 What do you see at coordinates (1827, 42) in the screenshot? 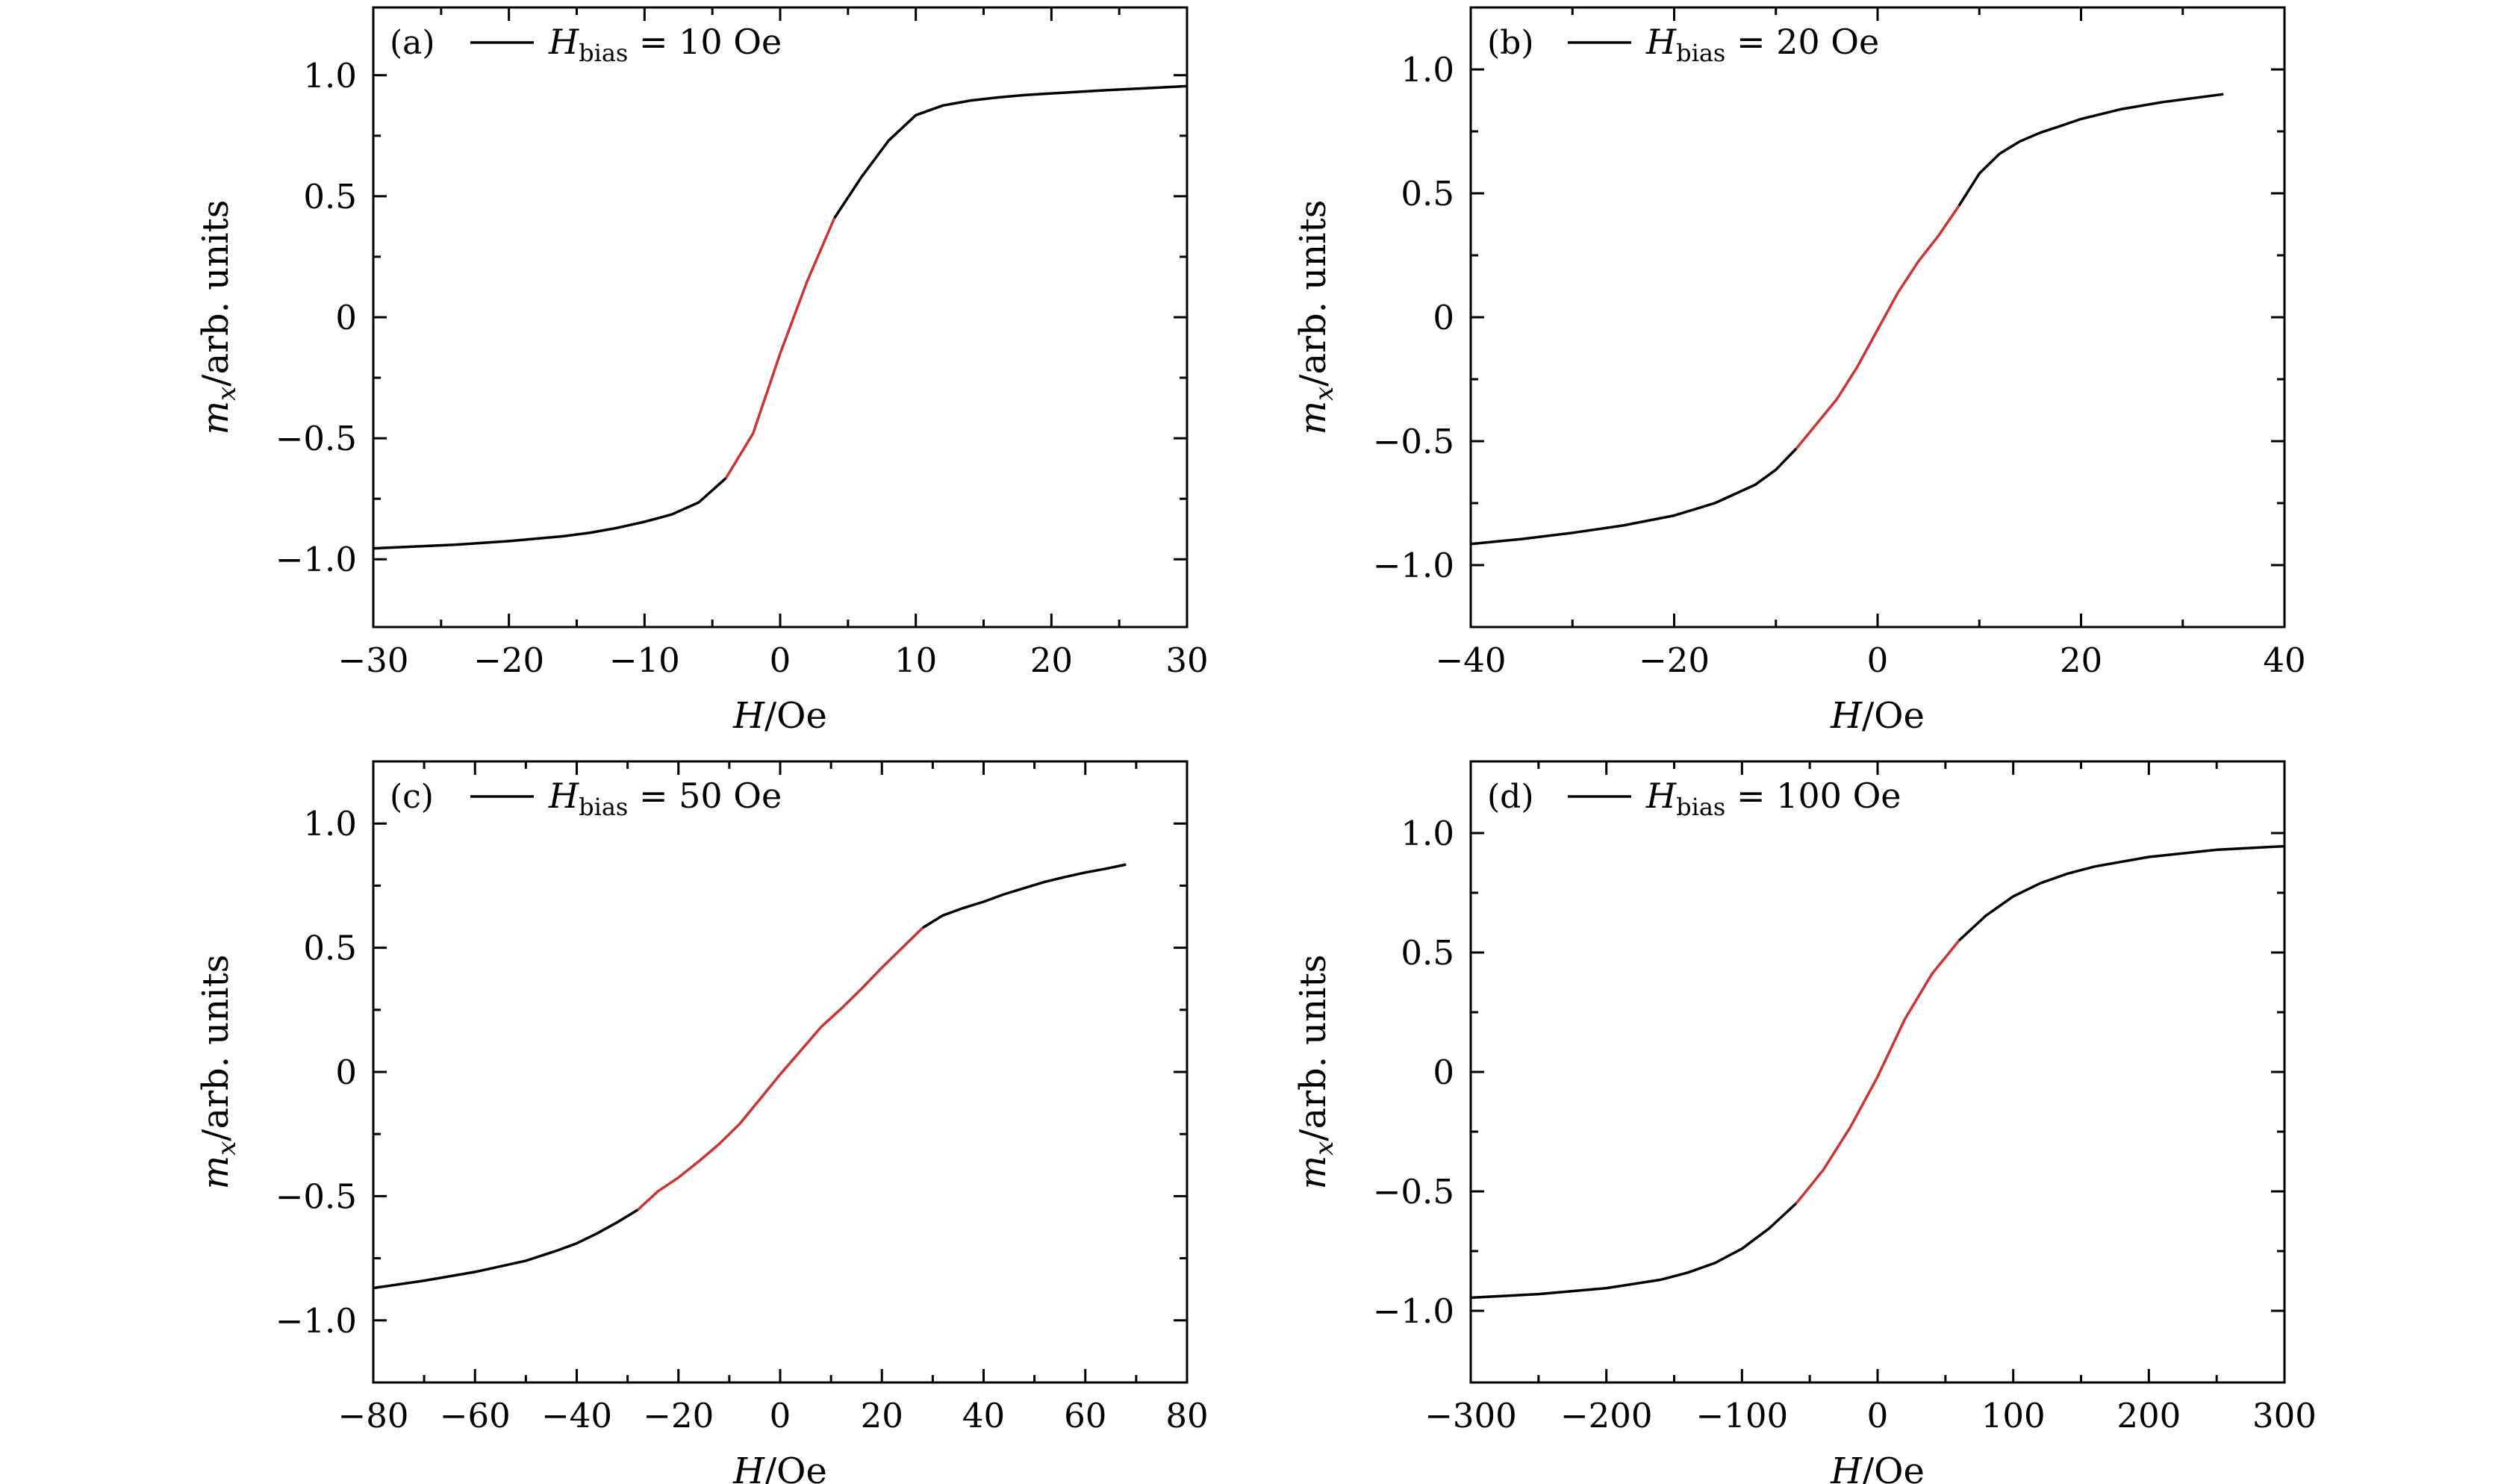
I see `legend-value: 20 Oe` at bounding box center [1827, 42].